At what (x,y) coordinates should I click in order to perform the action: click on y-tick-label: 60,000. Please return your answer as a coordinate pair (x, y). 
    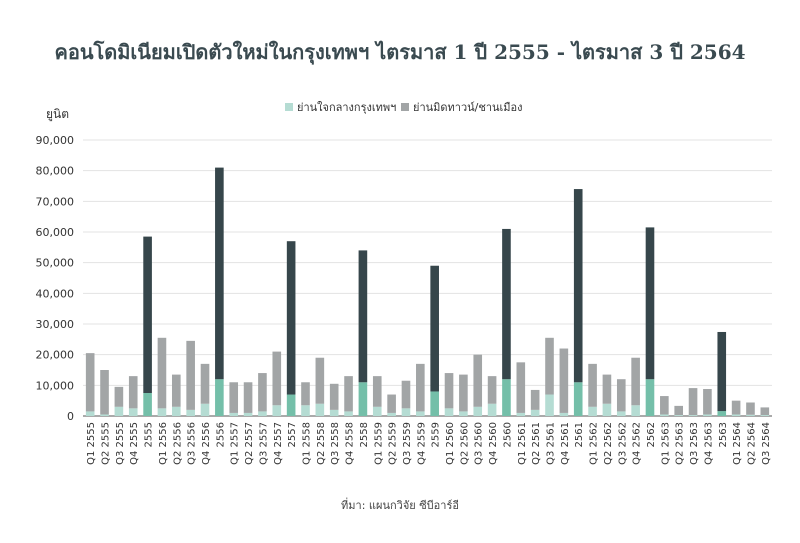
    Looking at the image, I should click on (55, 232).